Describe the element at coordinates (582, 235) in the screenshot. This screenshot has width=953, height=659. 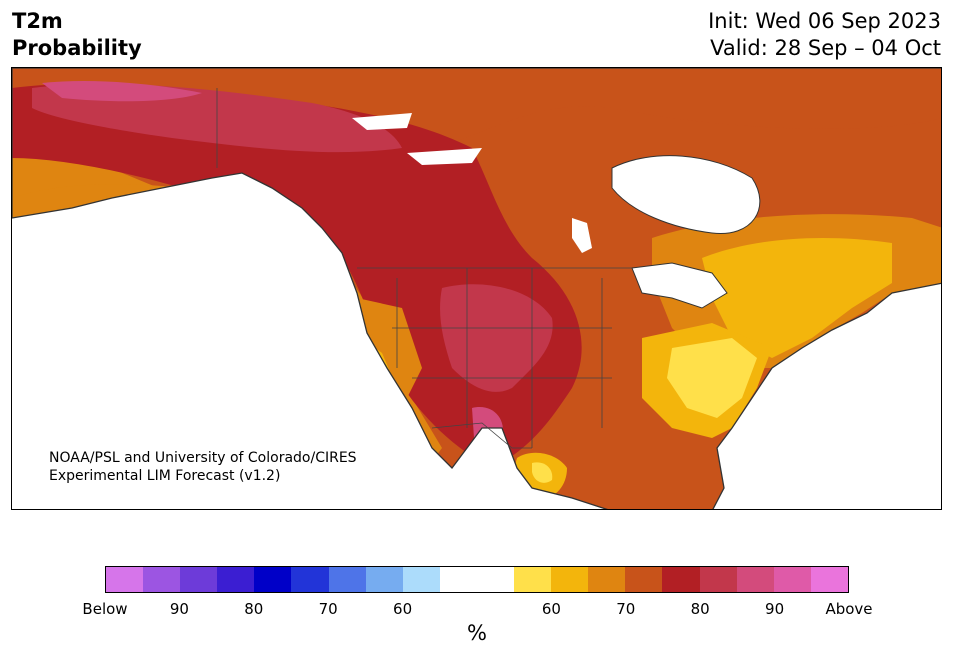
I see `lake-winnipeg` at that location.